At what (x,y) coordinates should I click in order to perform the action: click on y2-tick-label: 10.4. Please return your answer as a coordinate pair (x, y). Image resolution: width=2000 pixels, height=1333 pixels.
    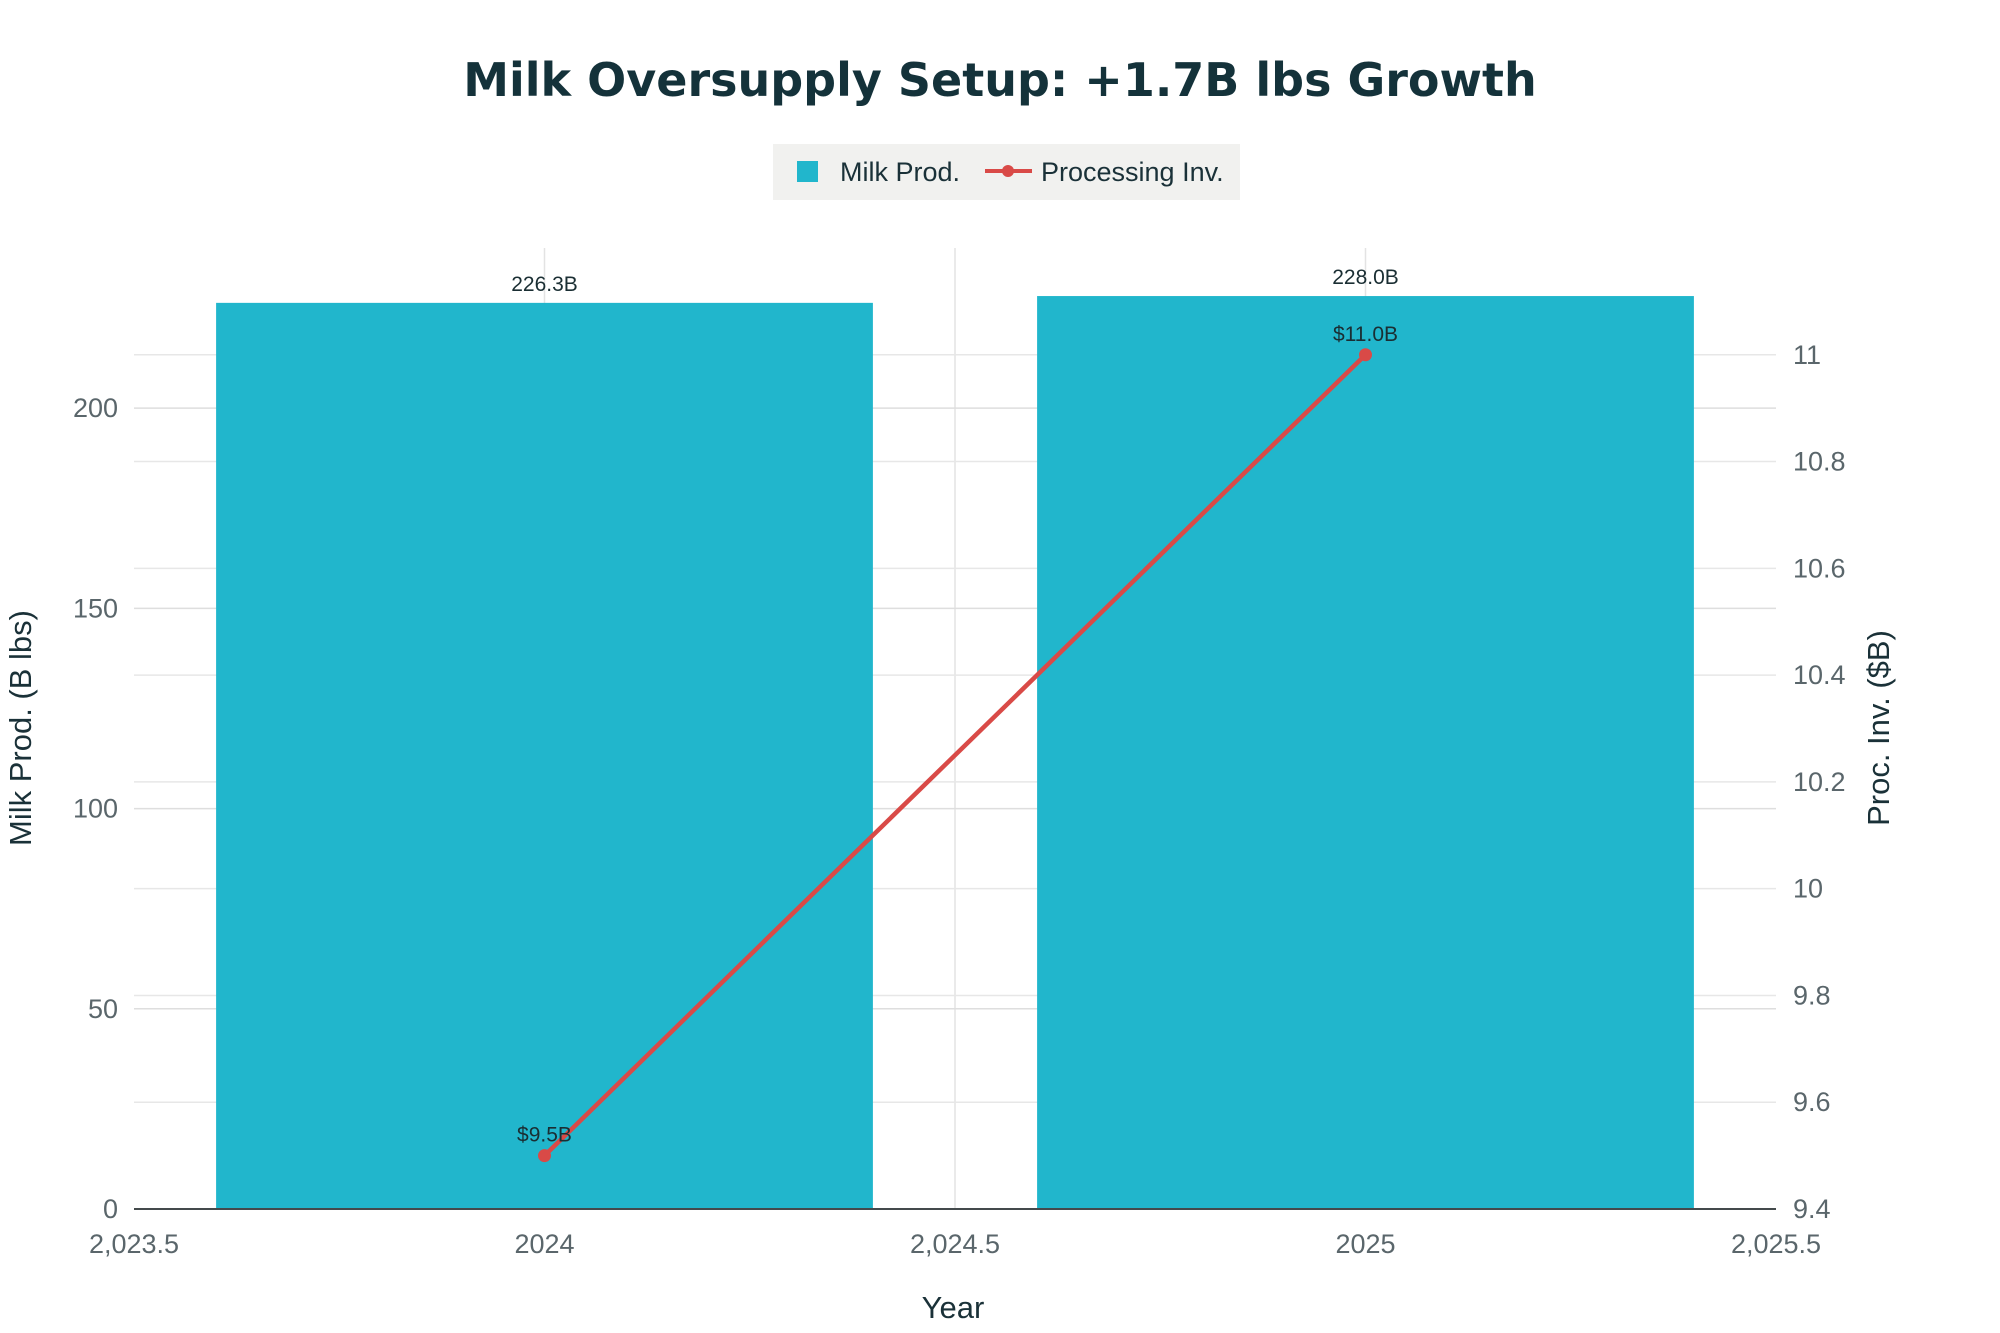
    Looking at the image, I should click on (1819, 675).